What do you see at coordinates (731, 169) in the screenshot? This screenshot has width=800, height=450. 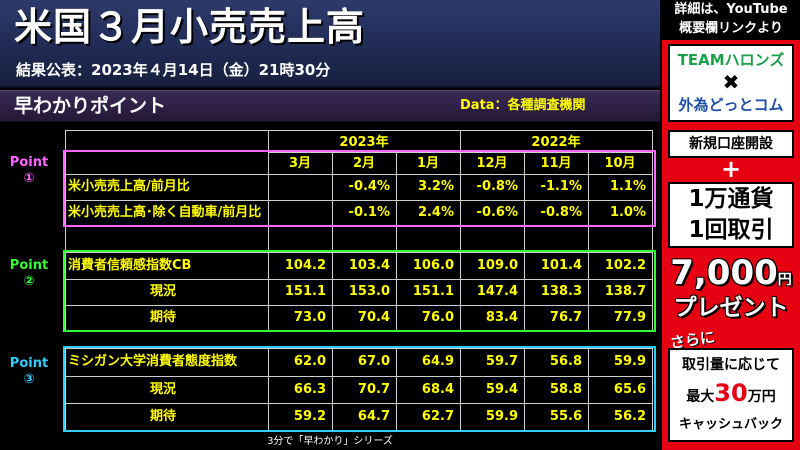 I see `plus-icon: +` at bounding box center [731, 169].